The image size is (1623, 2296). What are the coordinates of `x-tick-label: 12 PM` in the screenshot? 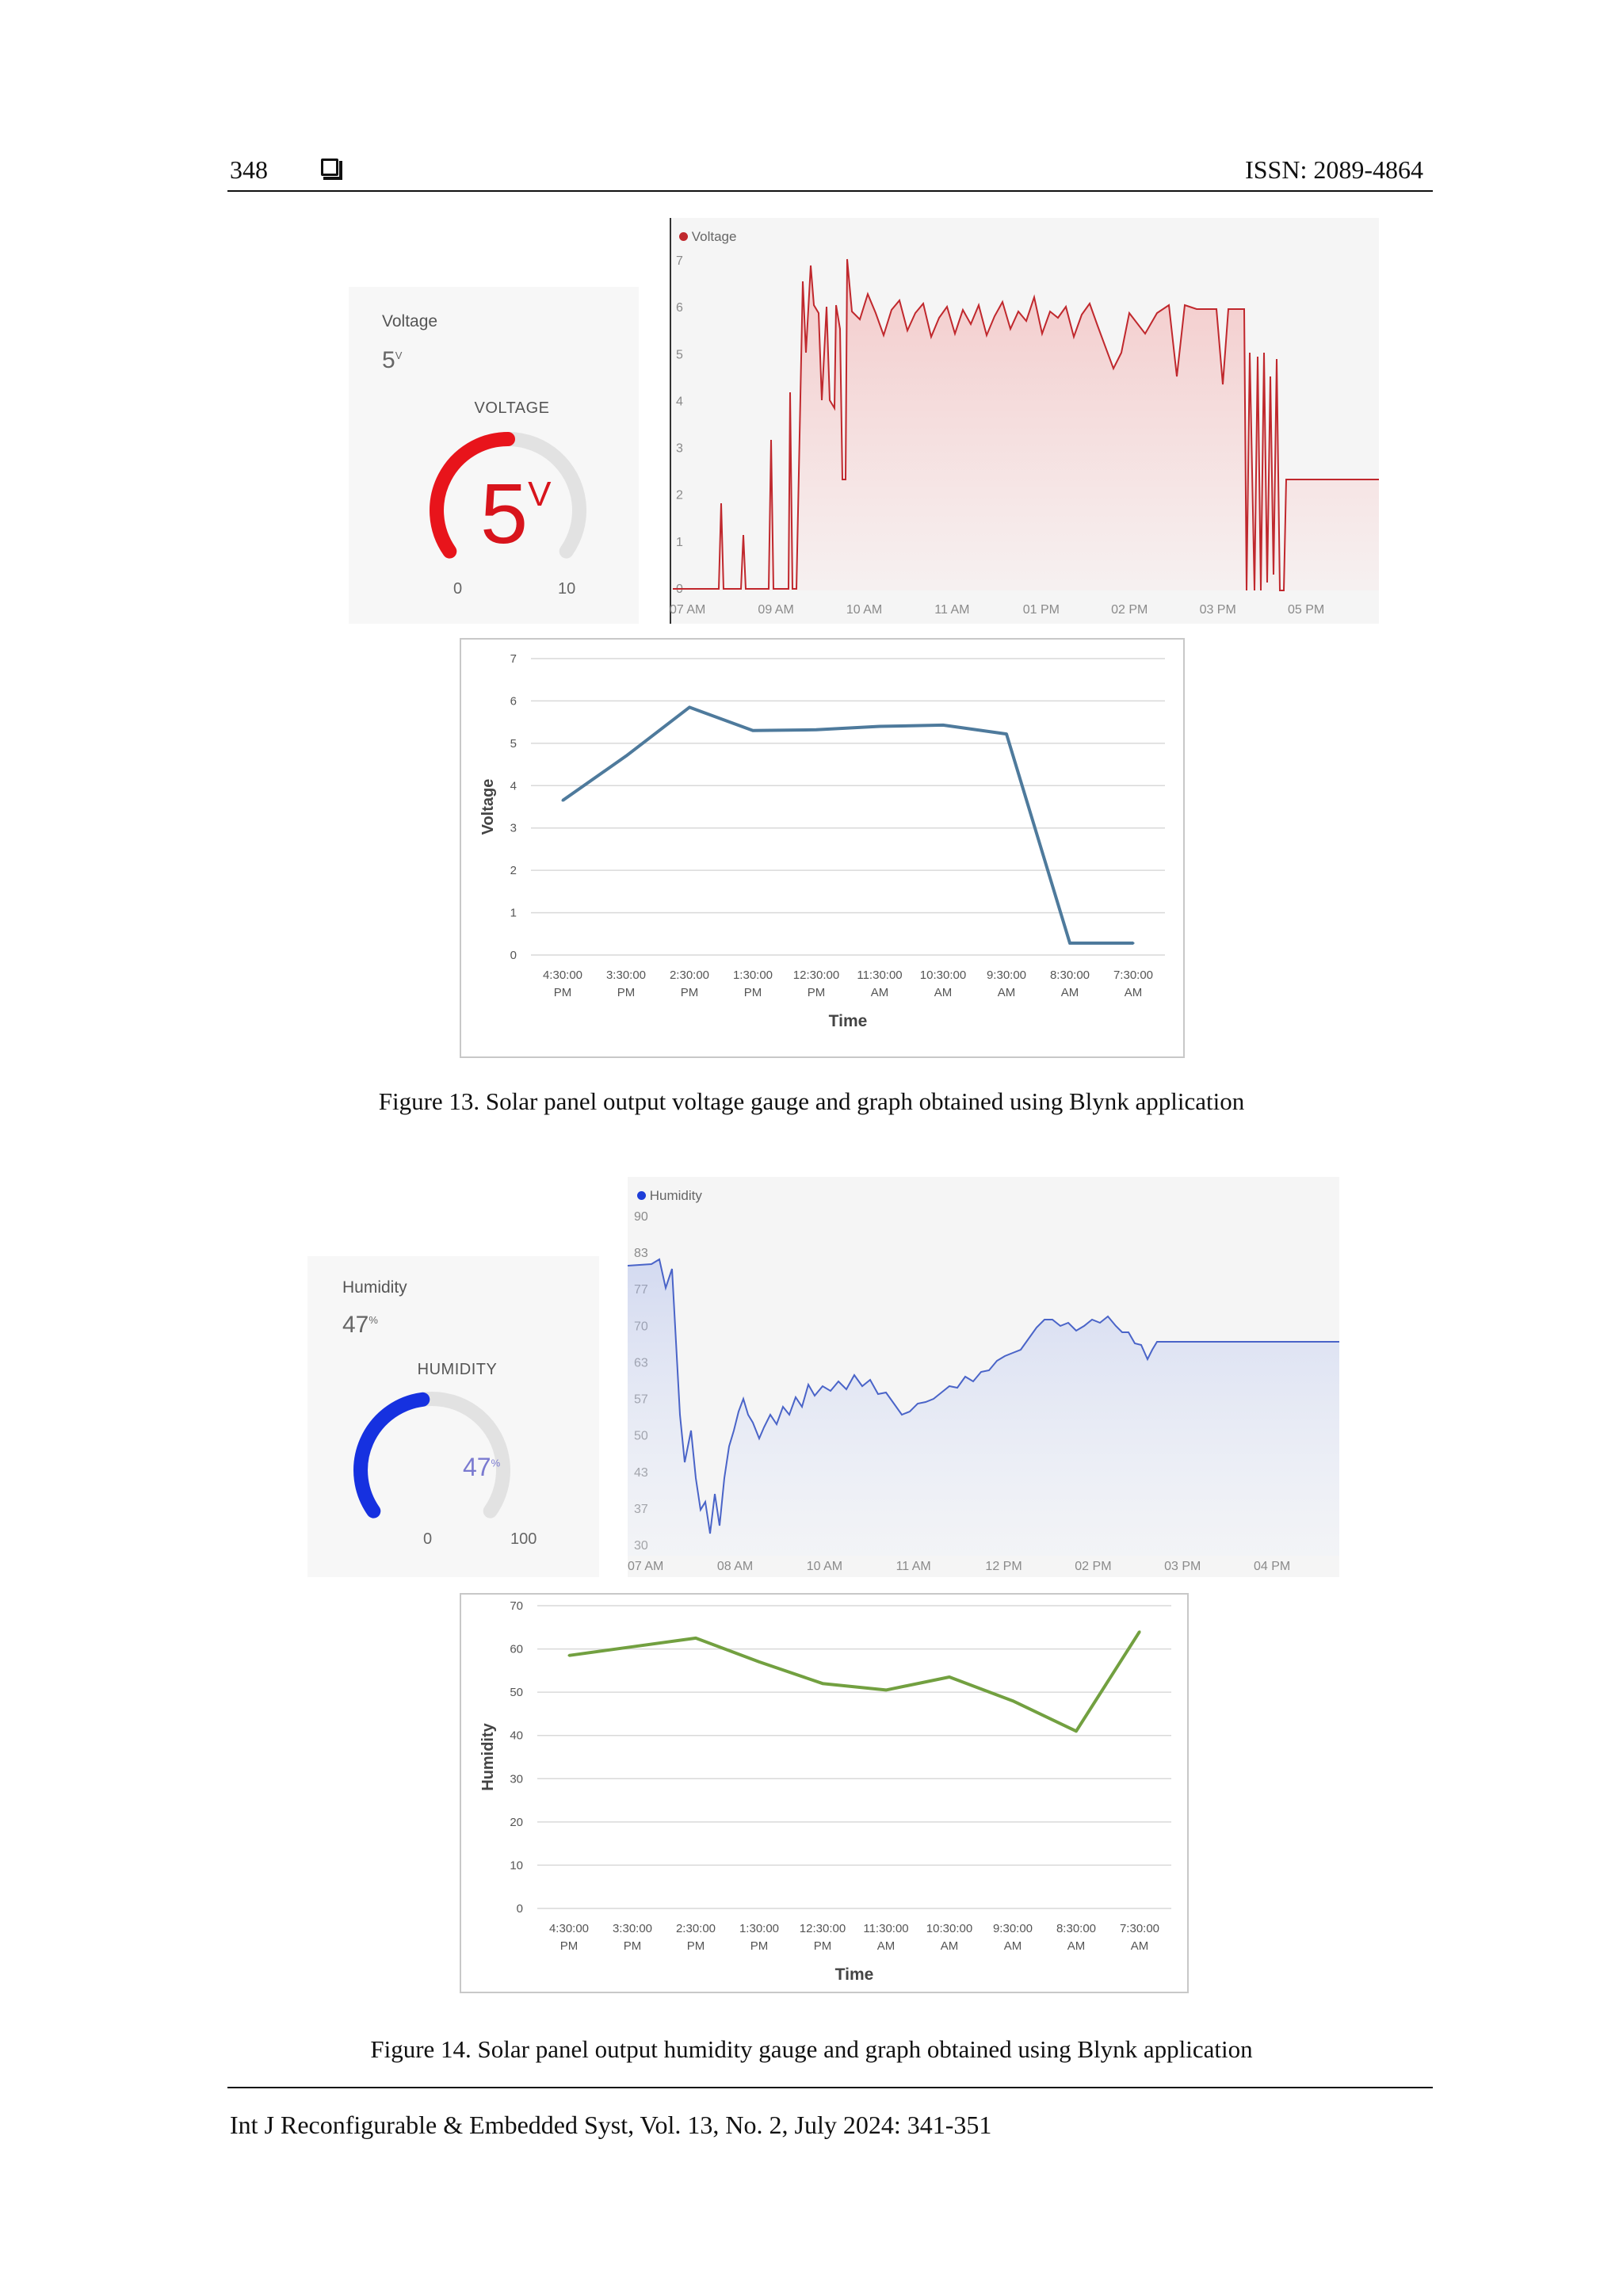 It's located at (1004, 1566).